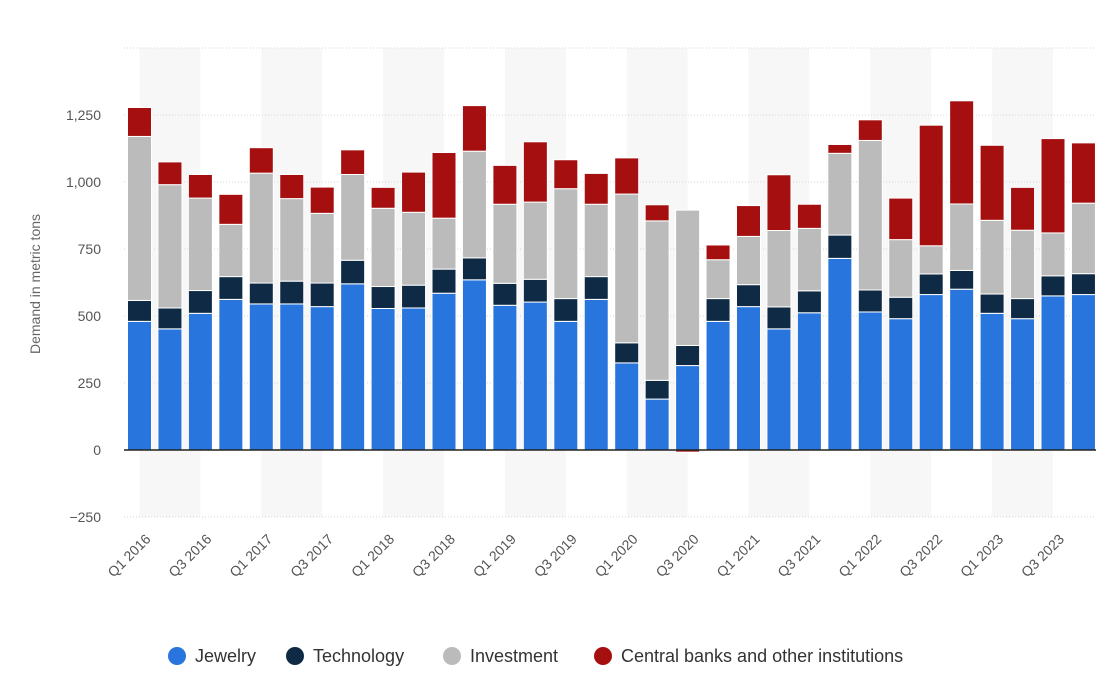 Image resolution: width=1110 pixels, height=682 pixels. Describe the element at coordinates (500, 656) in the screenshot. I see `legend-item: Investment` at that location.